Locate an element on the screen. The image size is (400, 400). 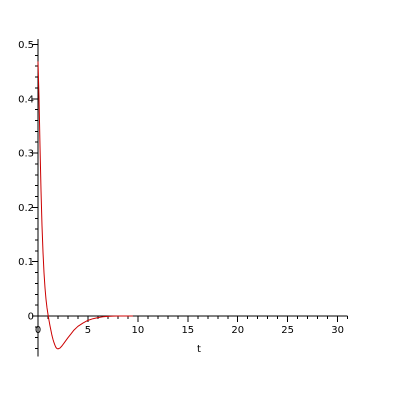
x-tick-label: 0 is located at coordinates (38, 330).